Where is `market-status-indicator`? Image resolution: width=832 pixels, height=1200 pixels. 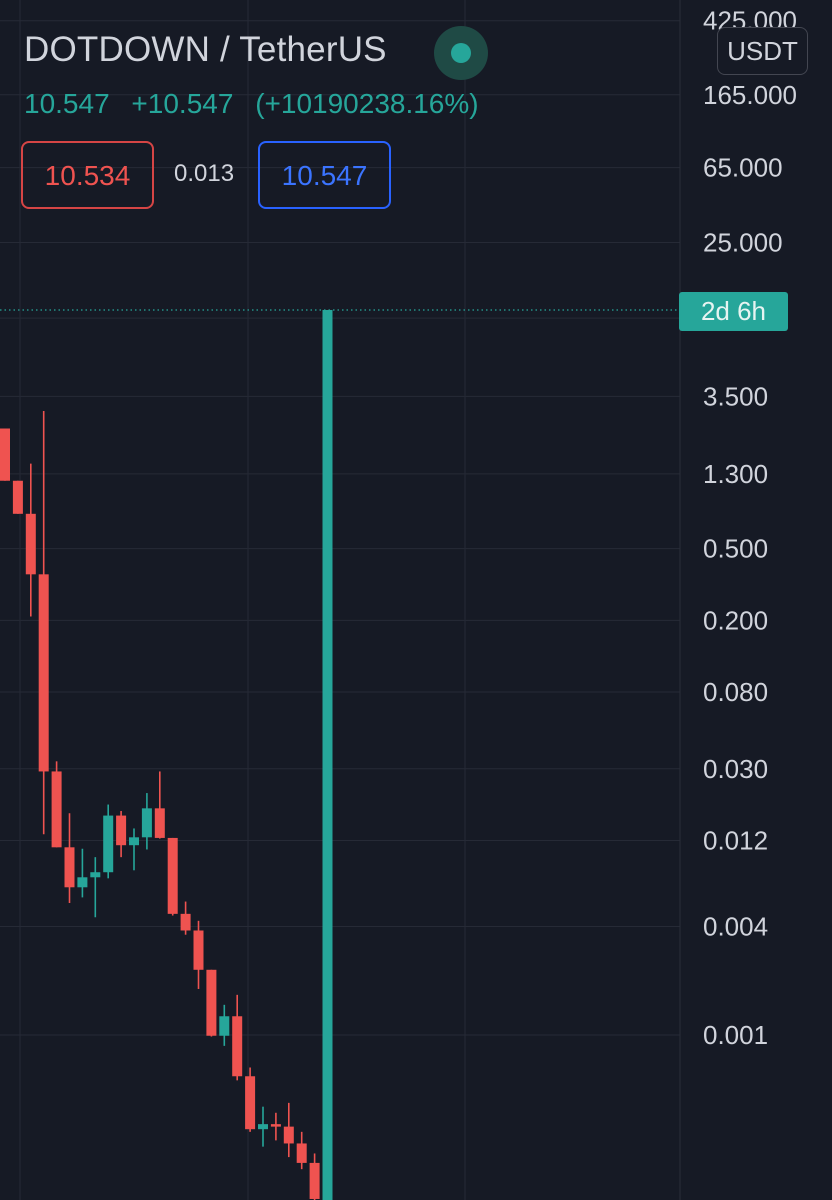 market-status-indicator is located at coordinates (461, 53).